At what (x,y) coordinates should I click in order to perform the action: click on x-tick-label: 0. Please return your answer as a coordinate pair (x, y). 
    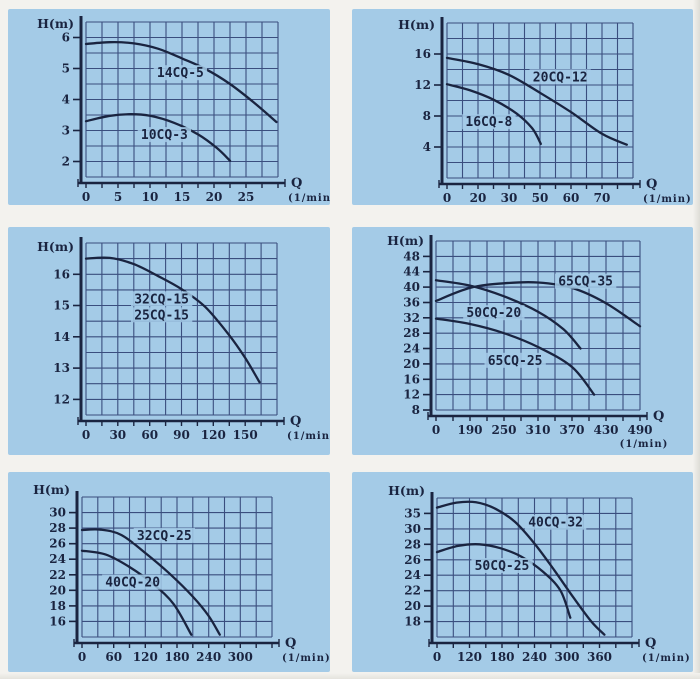
    Looking at the image, I should click on (437, 657).